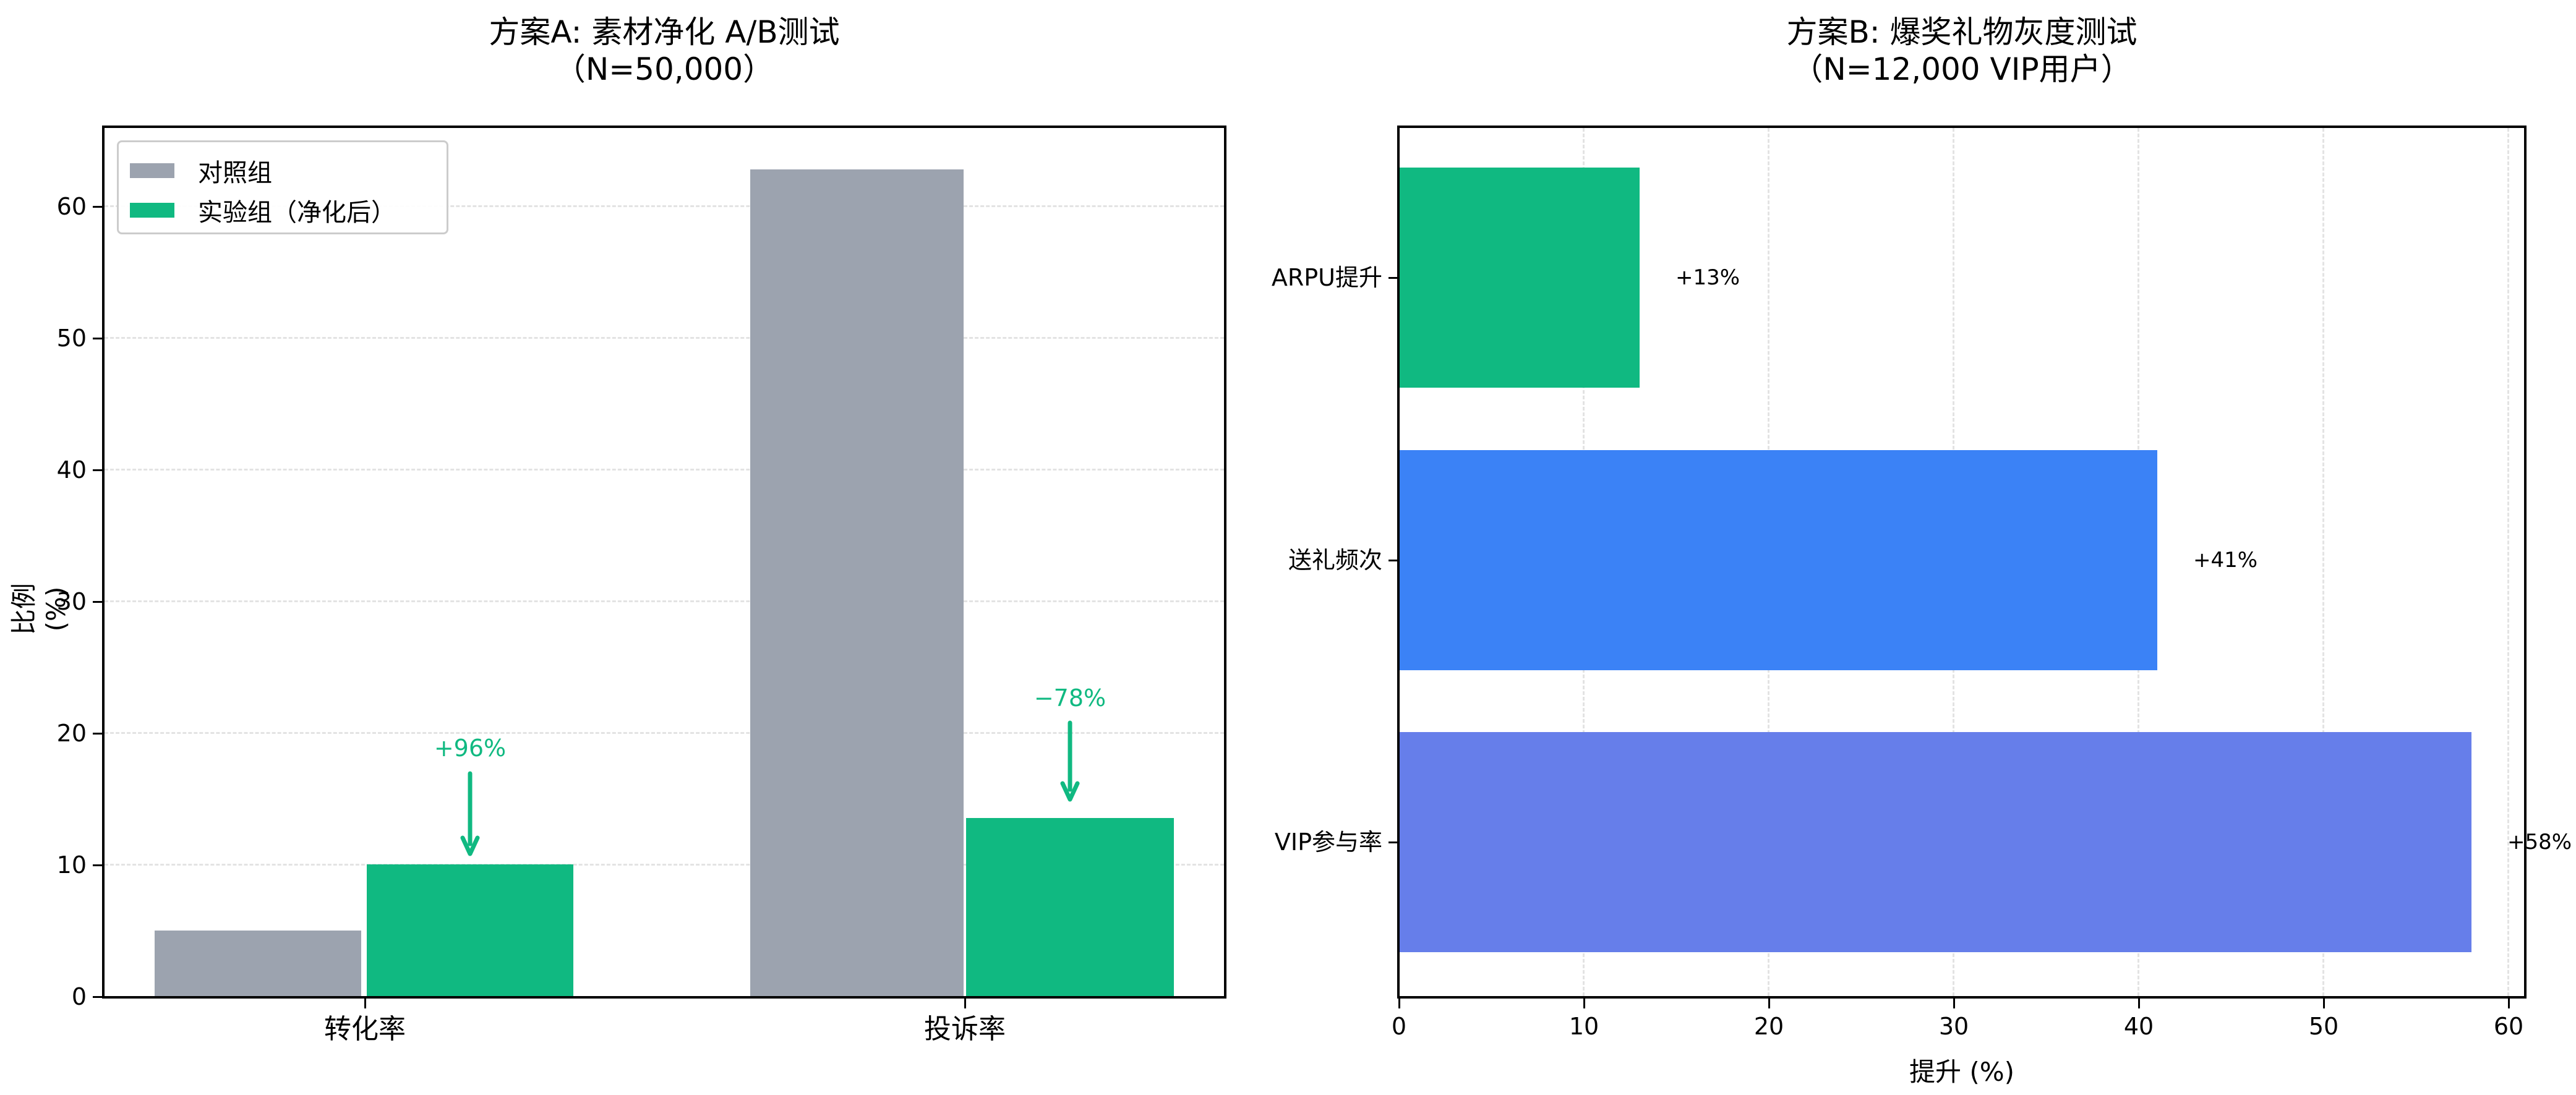 This screenshot has height=1095, width=2576. What do you see at coordinates (1520, 278) in the screenshot?
I see `bar-arpu` at bounding box center [1520, 278].